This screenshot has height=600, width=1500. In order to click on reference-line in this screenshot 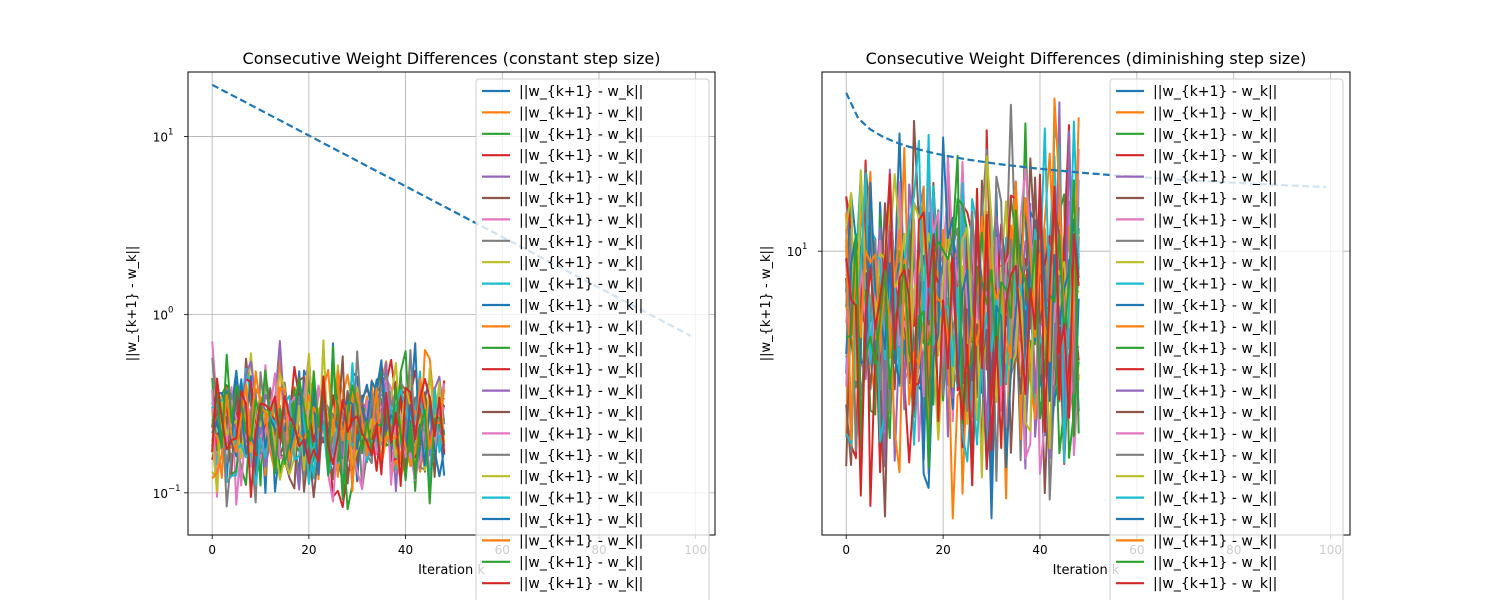, I will do `click(451, 210)`.